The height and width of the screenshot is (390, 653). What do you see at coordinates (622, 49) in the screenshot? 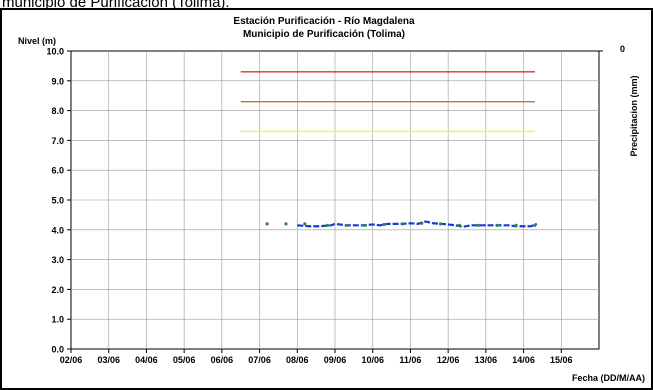
I see `y2-tick-label: 0` at bounding box center [622, 49].